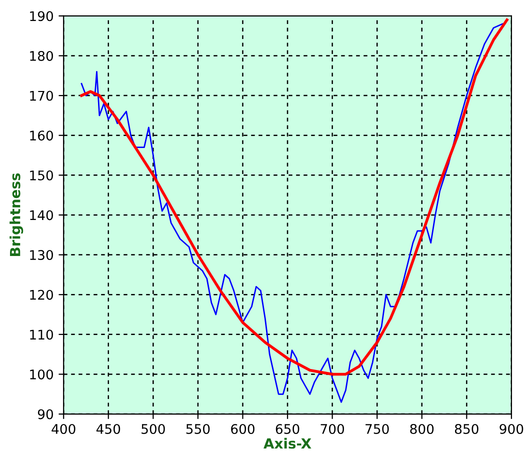  Describe the element at coordinates (17, 214) in the screenshot. I see `y-axis-title: Brightness` at that location.